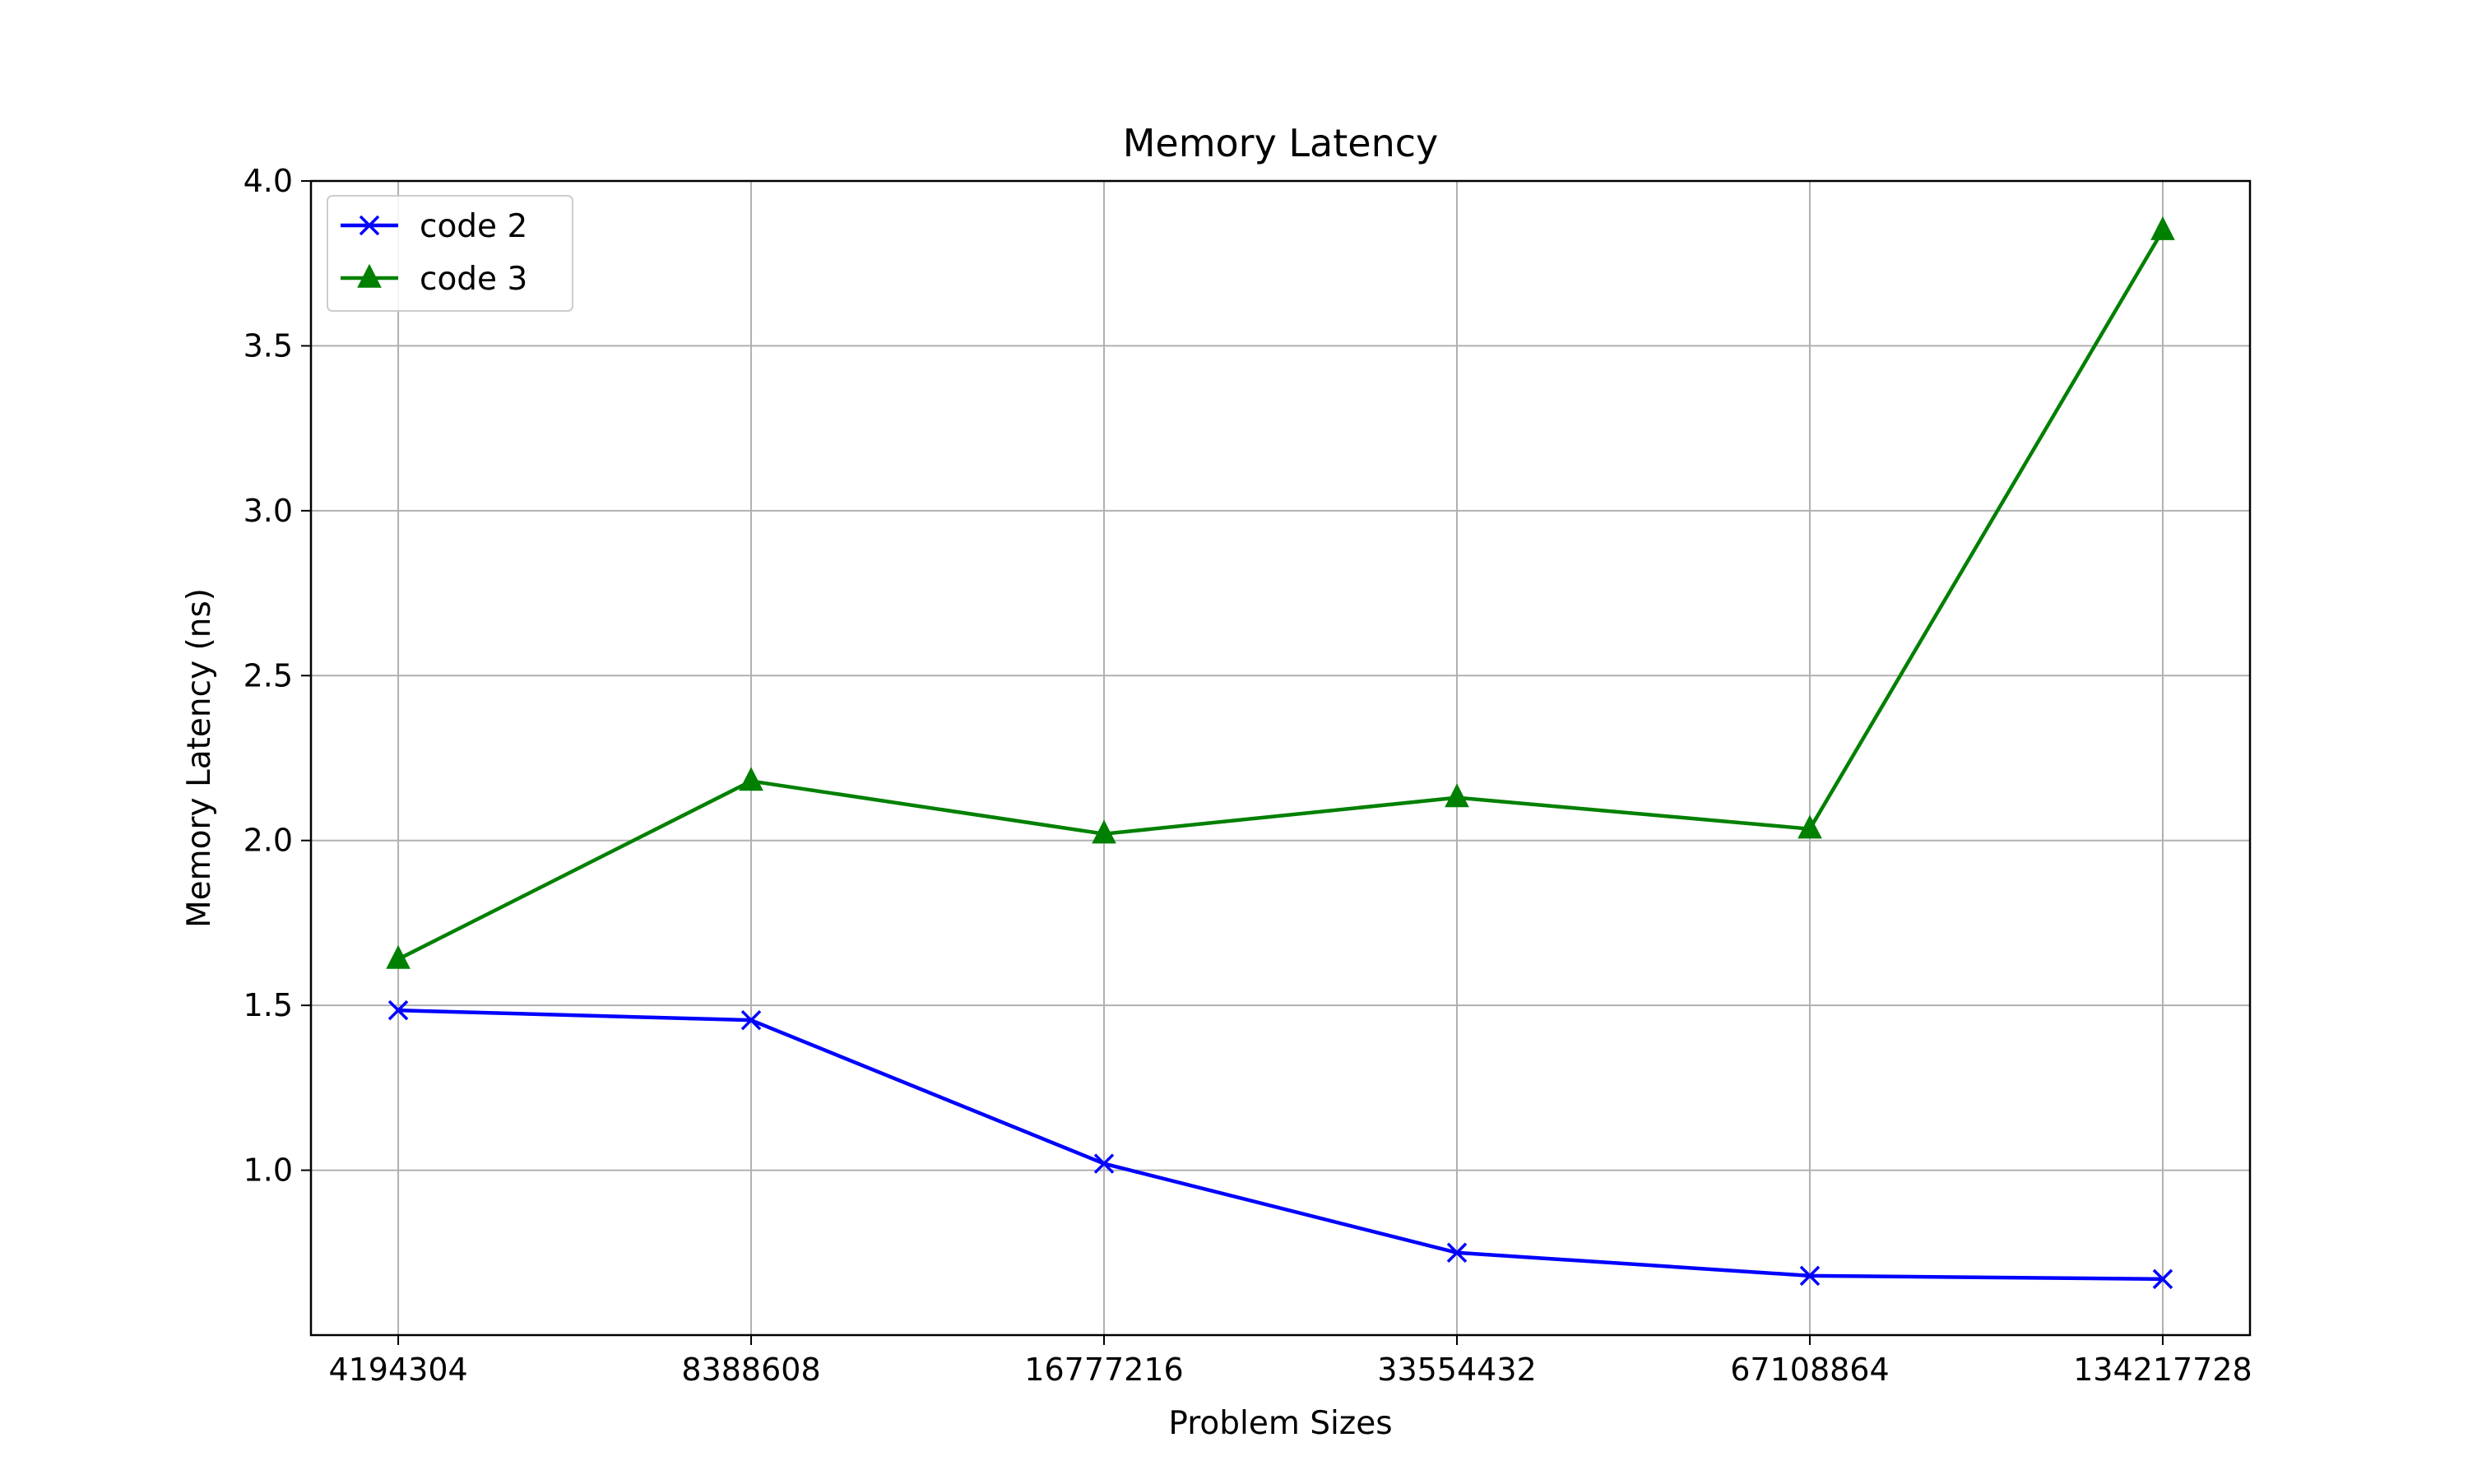  I want to click on y-tick-label: 3.0, so click(268, 511).